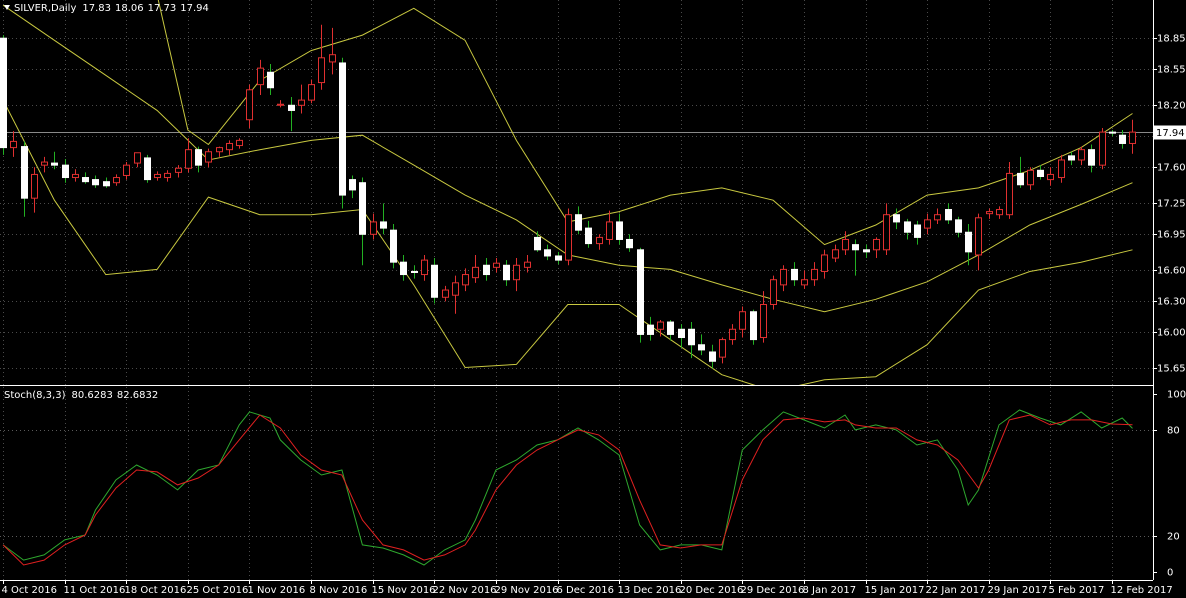 This screenshot has height=598, width=1186. What do you see at coordinates (129, 8) in the screenshot?
I see `header-value: 18.06` at bounding box center [129, 8].